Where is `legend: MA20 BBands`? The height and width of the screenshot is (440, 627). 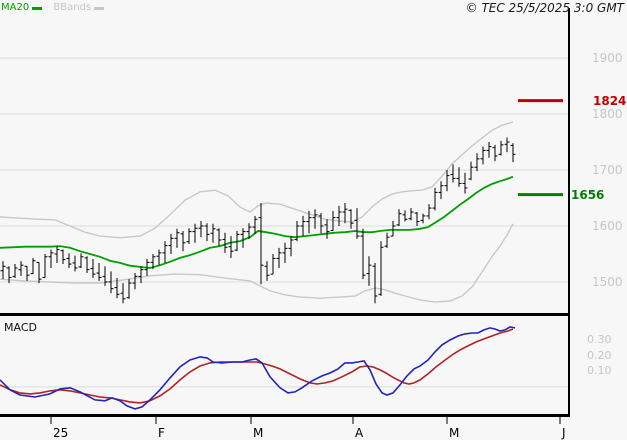
legend: MA20 BBands is located at coordinates (56, 8).